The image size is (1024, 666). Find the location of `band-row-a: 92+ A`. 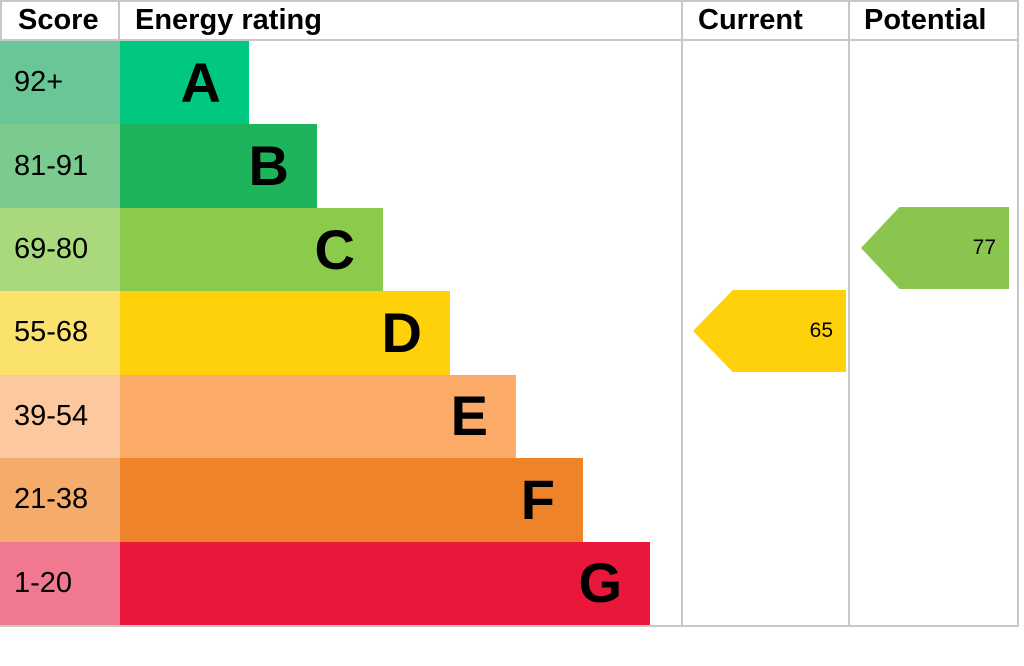

band-row-a: 92+ A is located at coordinates (512, 83).